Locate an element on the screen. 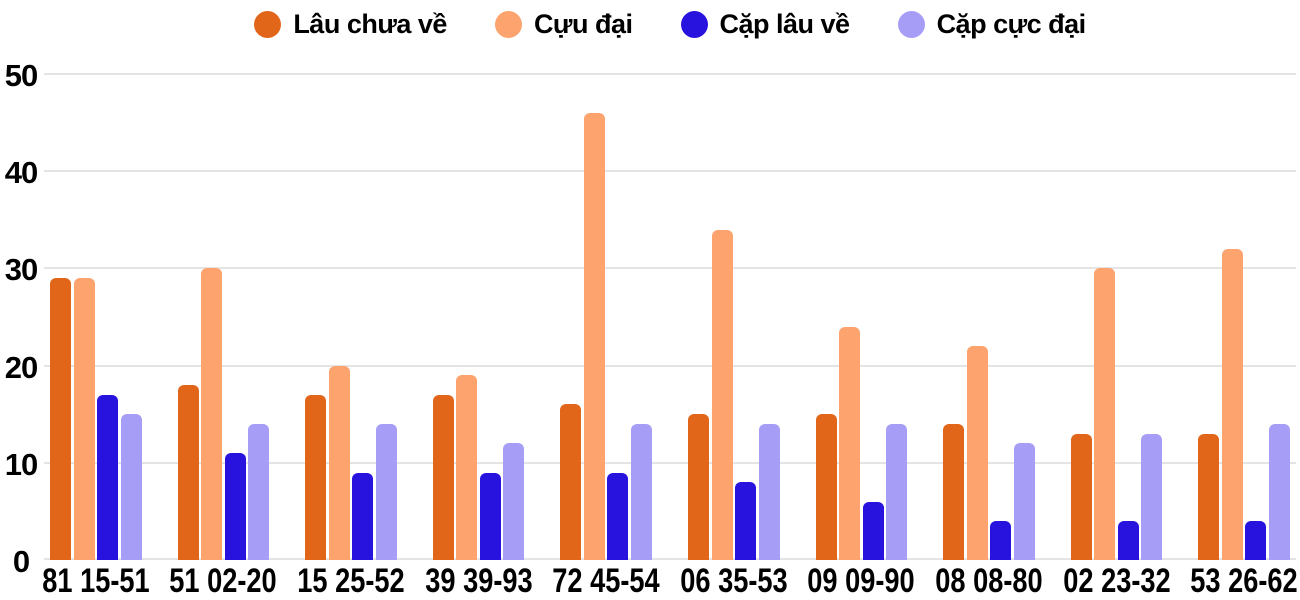 The height and width of the screenshot is (600, 1300). y-axis-tick-label: 40 is located at coordinates (21, 173).